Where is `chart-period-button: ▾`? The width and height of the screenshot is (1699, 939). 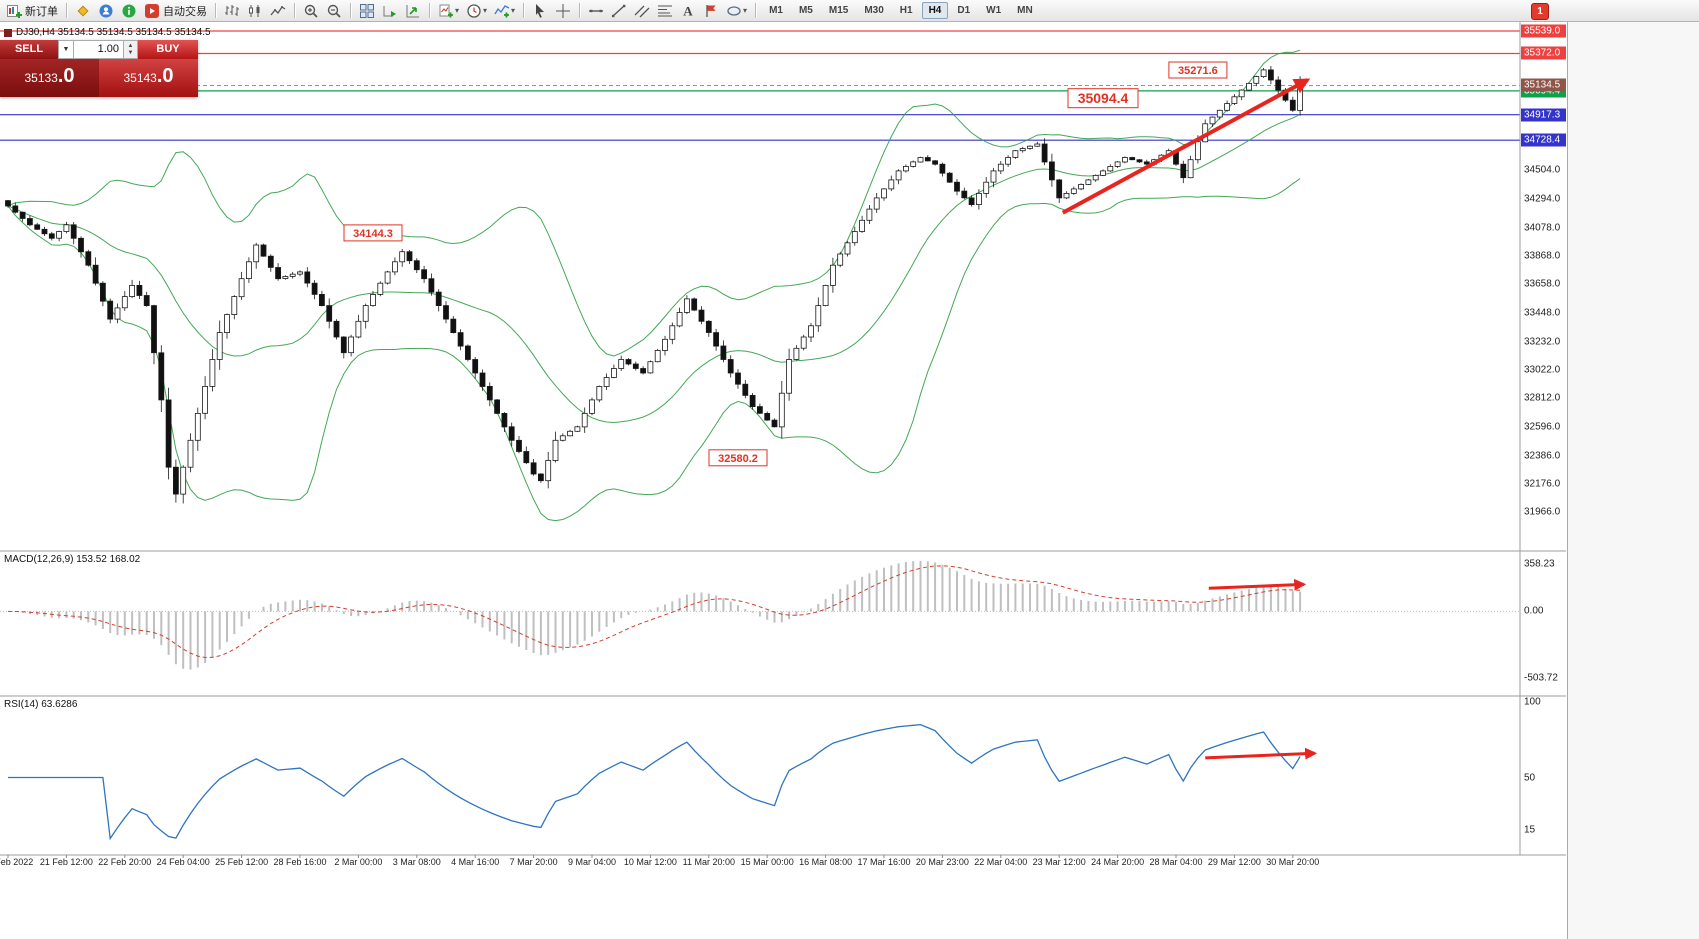 chart-period-button: ▾ is located at coordinates (476, 10).